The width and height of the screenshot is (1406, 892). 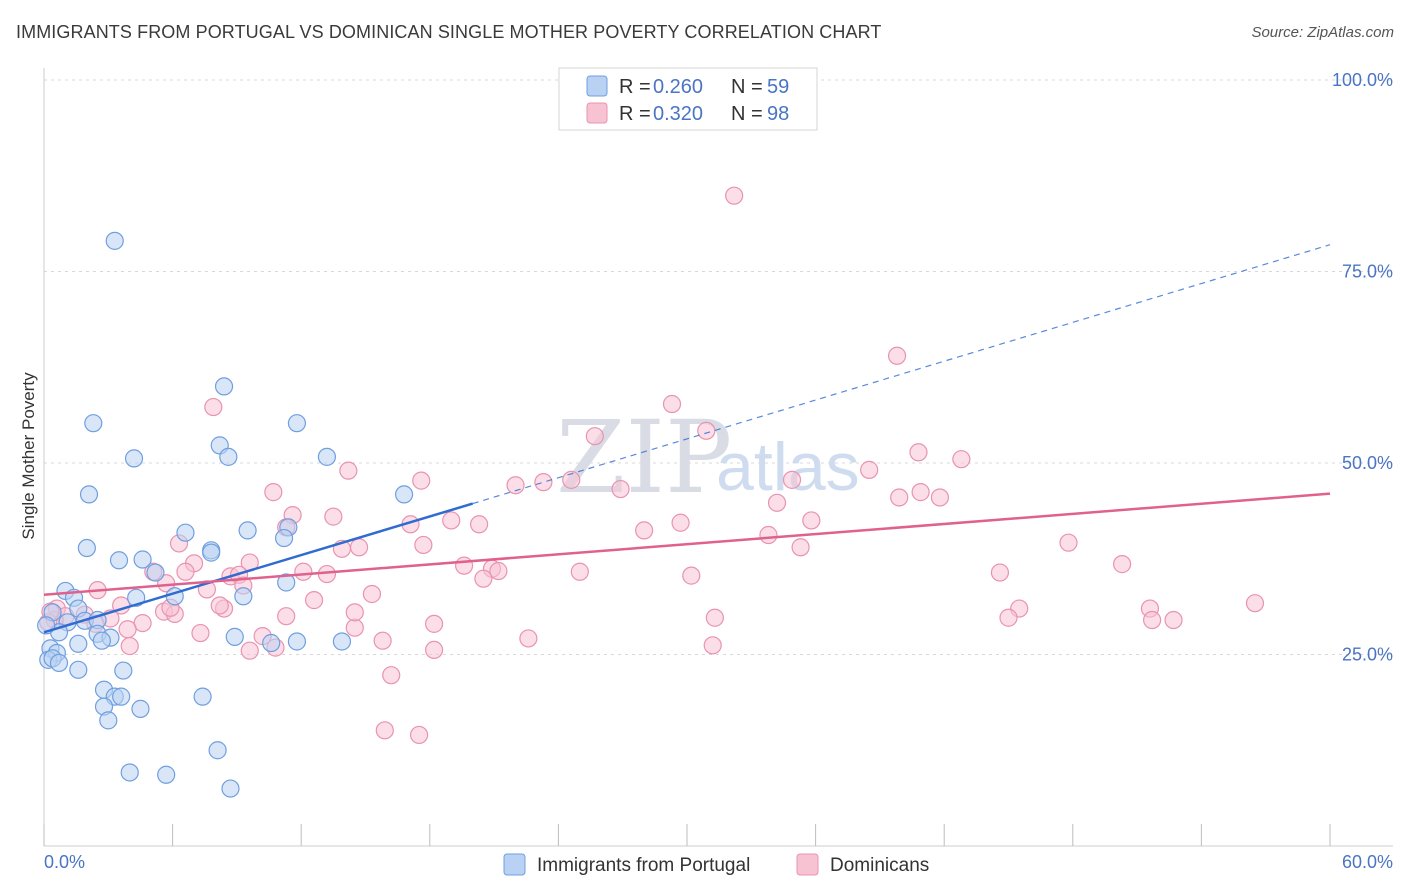 What do you see at coordinates (688, 99) in the screenshot?
I see `legend: R = 0.260 N = 59 R = 0.320 N = 98` at bounding box center [688, 99].